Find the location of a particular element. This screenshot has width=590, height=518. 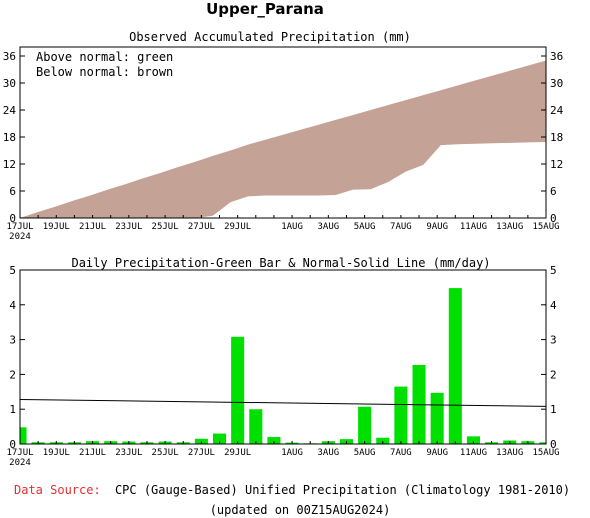

bottom-ytick-label-left: 0 is located at coordinates (12, 444).